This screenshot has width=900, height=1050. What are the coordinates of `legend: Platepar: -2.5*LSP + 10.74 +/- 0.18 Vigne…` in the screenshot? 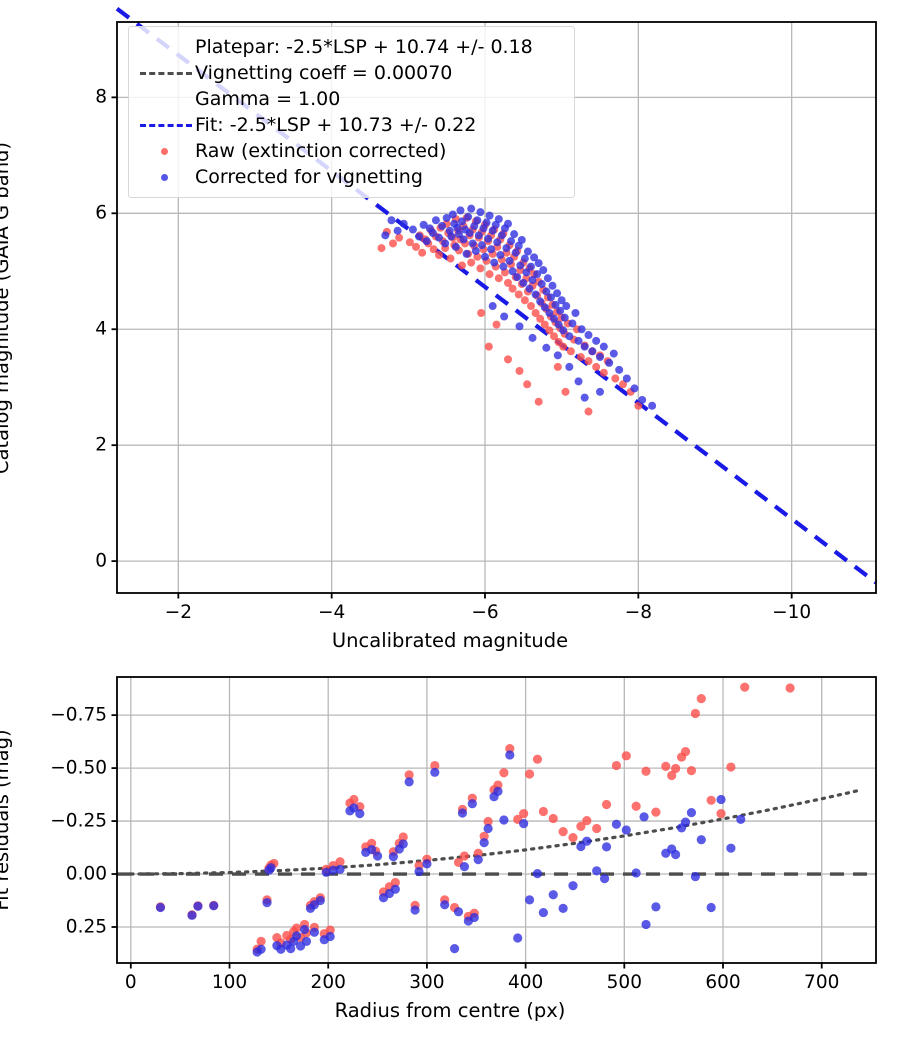 It's located at (351, 112).